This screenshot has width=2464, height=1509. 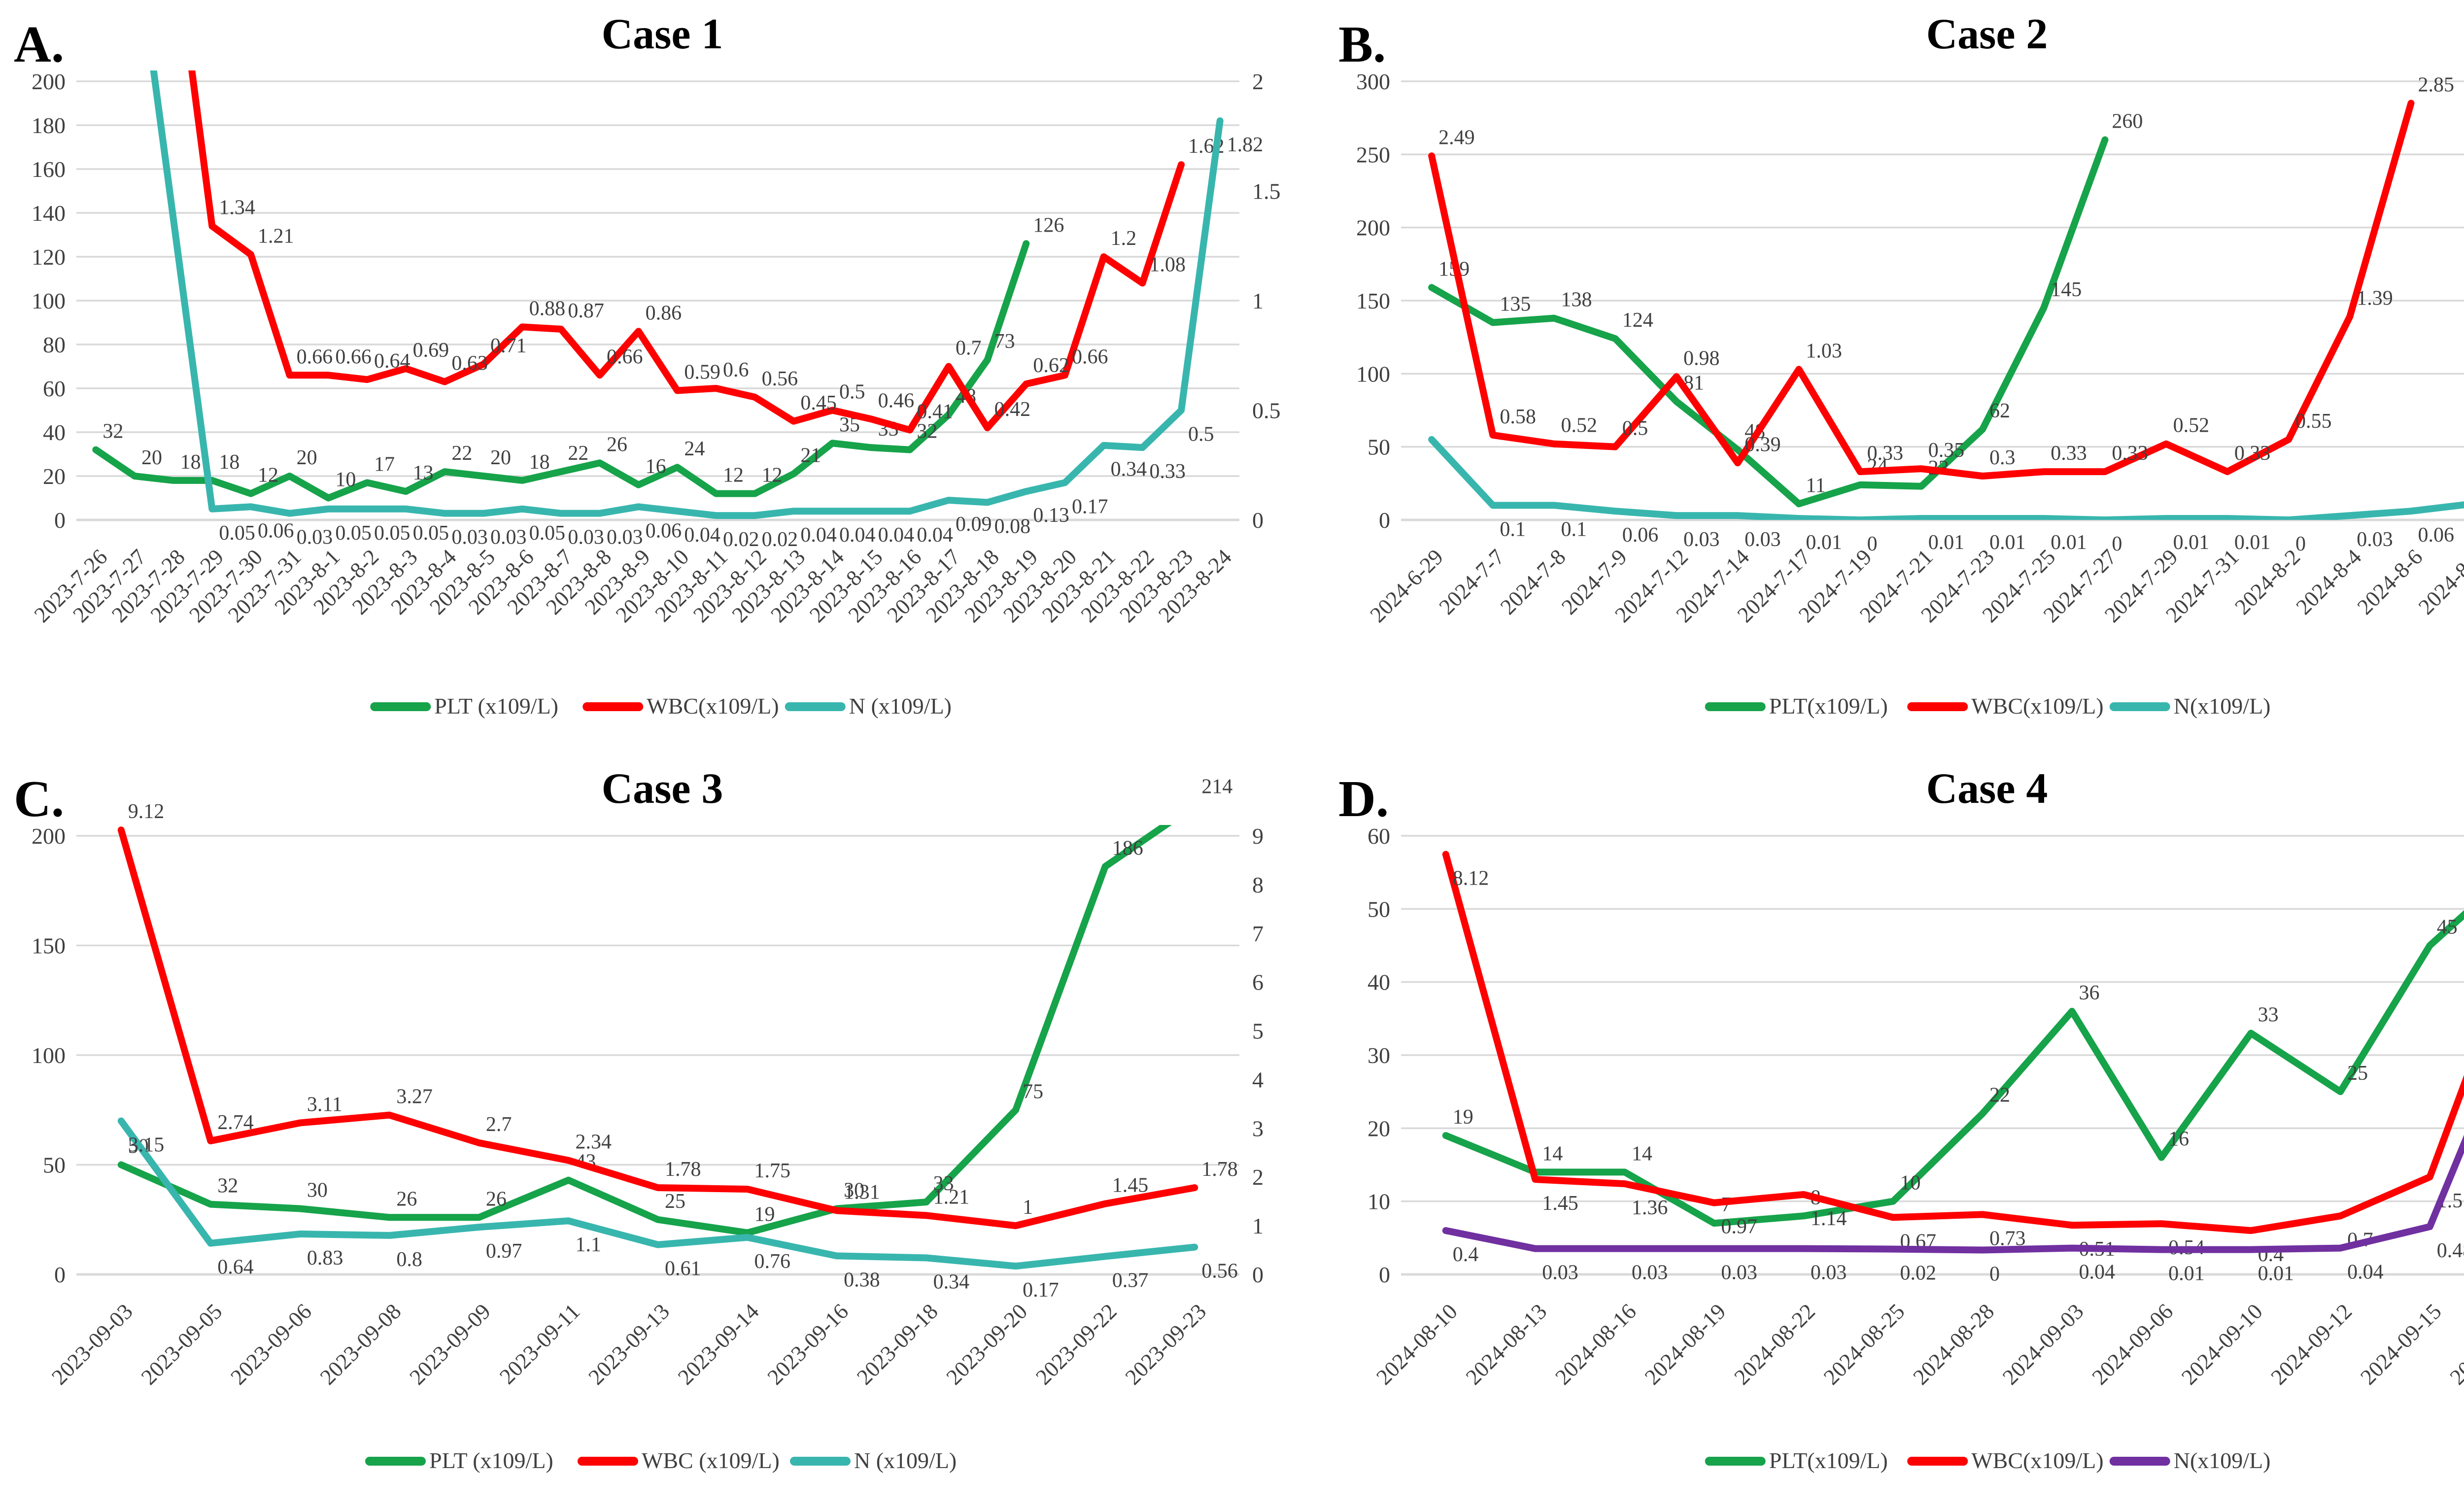 I want to click on x-axis-date-label: 2024-08-13, so click(x=1506, y=1344).